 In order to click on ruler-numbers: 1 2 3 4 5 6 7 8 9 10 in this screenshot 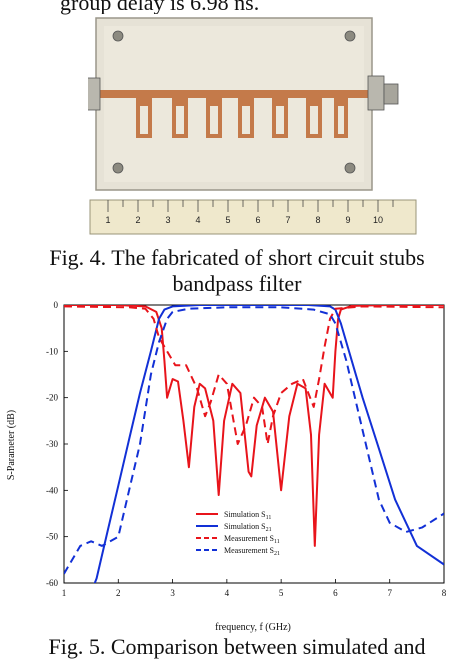, I will do `click(244, 220)`.